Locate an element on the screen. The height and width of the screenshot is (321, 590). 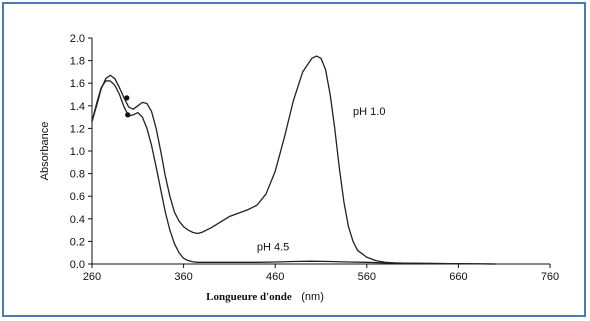
y-tick-label: 1.0 is located at coordinates (77, 152).